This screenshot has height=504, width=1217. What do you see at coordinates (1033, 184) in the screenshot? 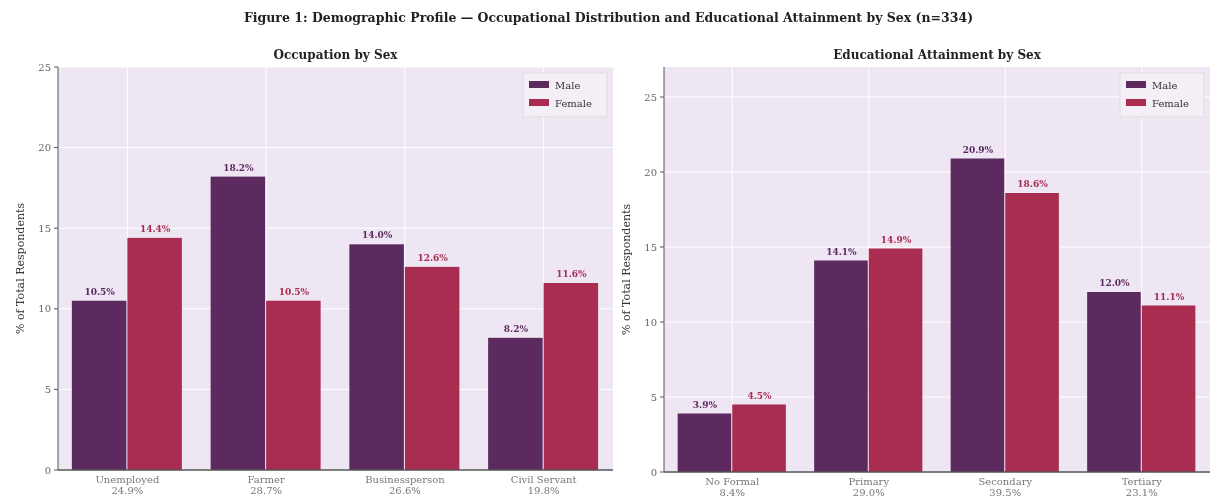
I see `data-label: 18.6%` at bounding box center [1033, 184].